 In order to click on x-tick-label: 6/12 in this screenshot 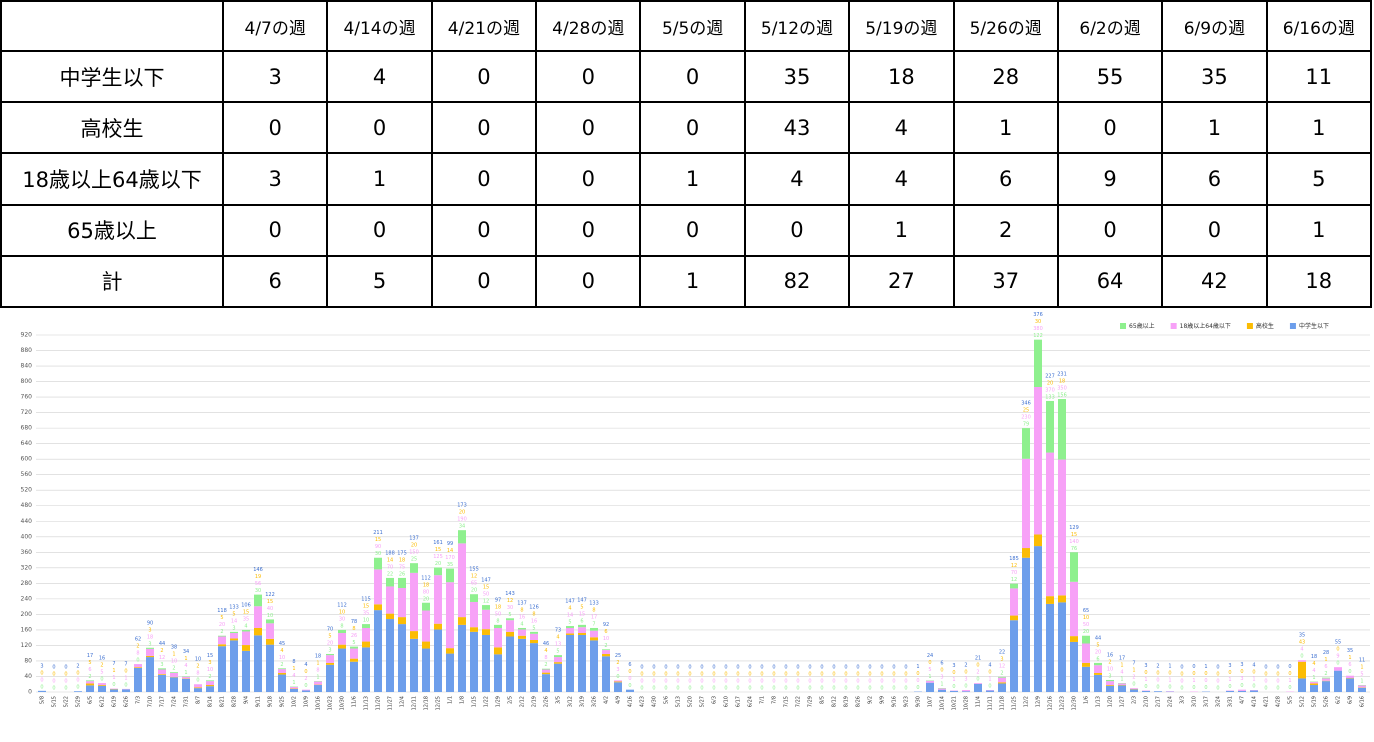, I will do `click(103, 701)`.